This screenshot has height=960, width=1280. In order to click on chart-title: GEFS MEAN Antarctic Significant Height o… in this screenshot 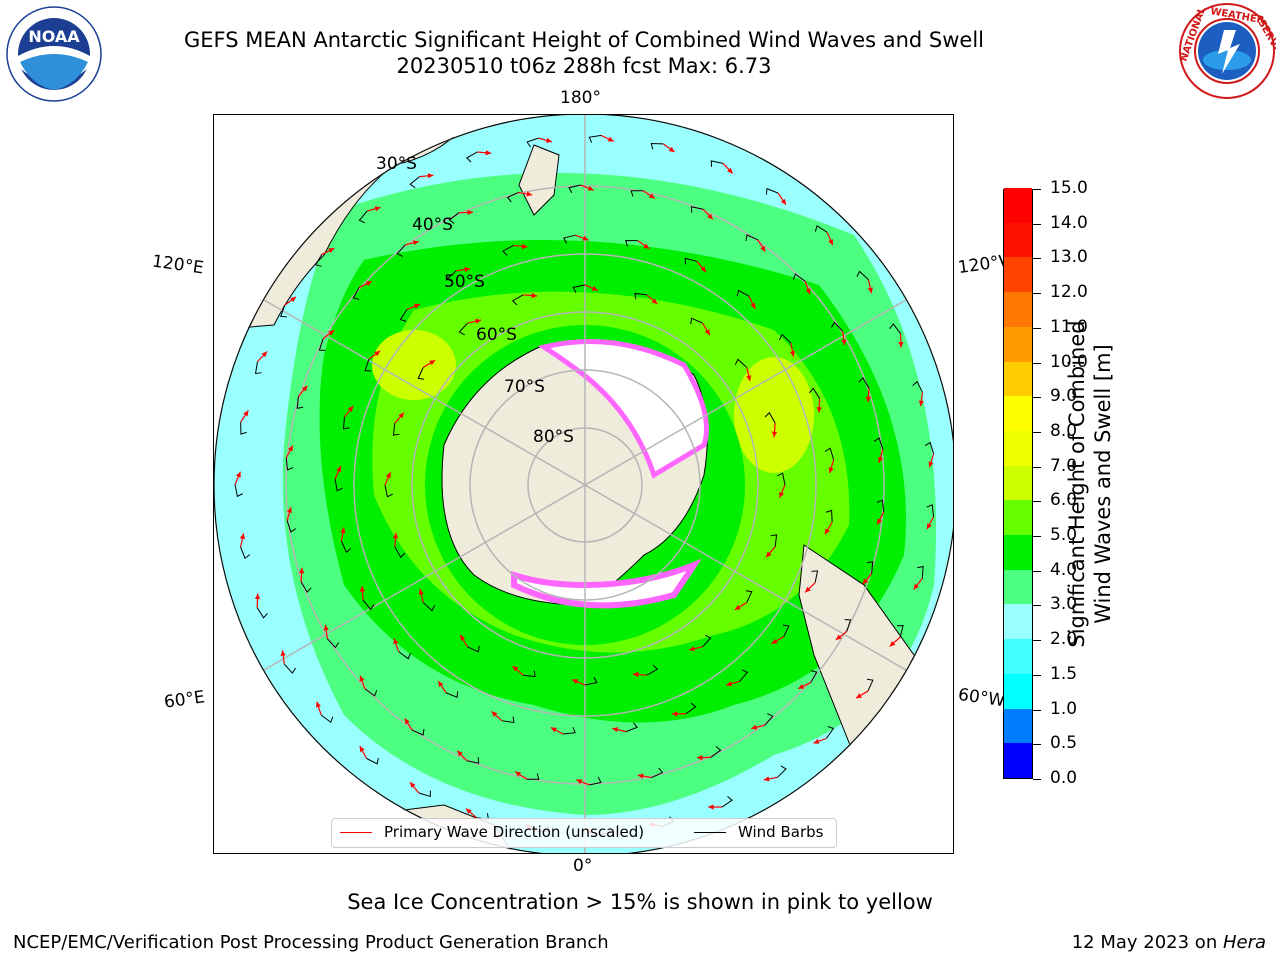, I will do `click(584, 40)`.